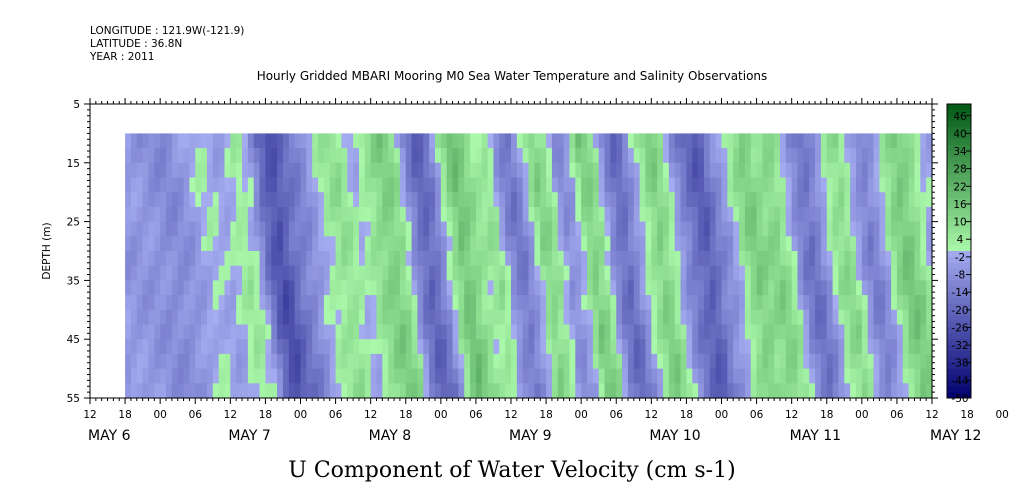 The image size is (1009, 504). What do you see at coordinates (124, 415) in the screenshot?
I see `x-tick-label: 18` at bounding box center [124, 415].